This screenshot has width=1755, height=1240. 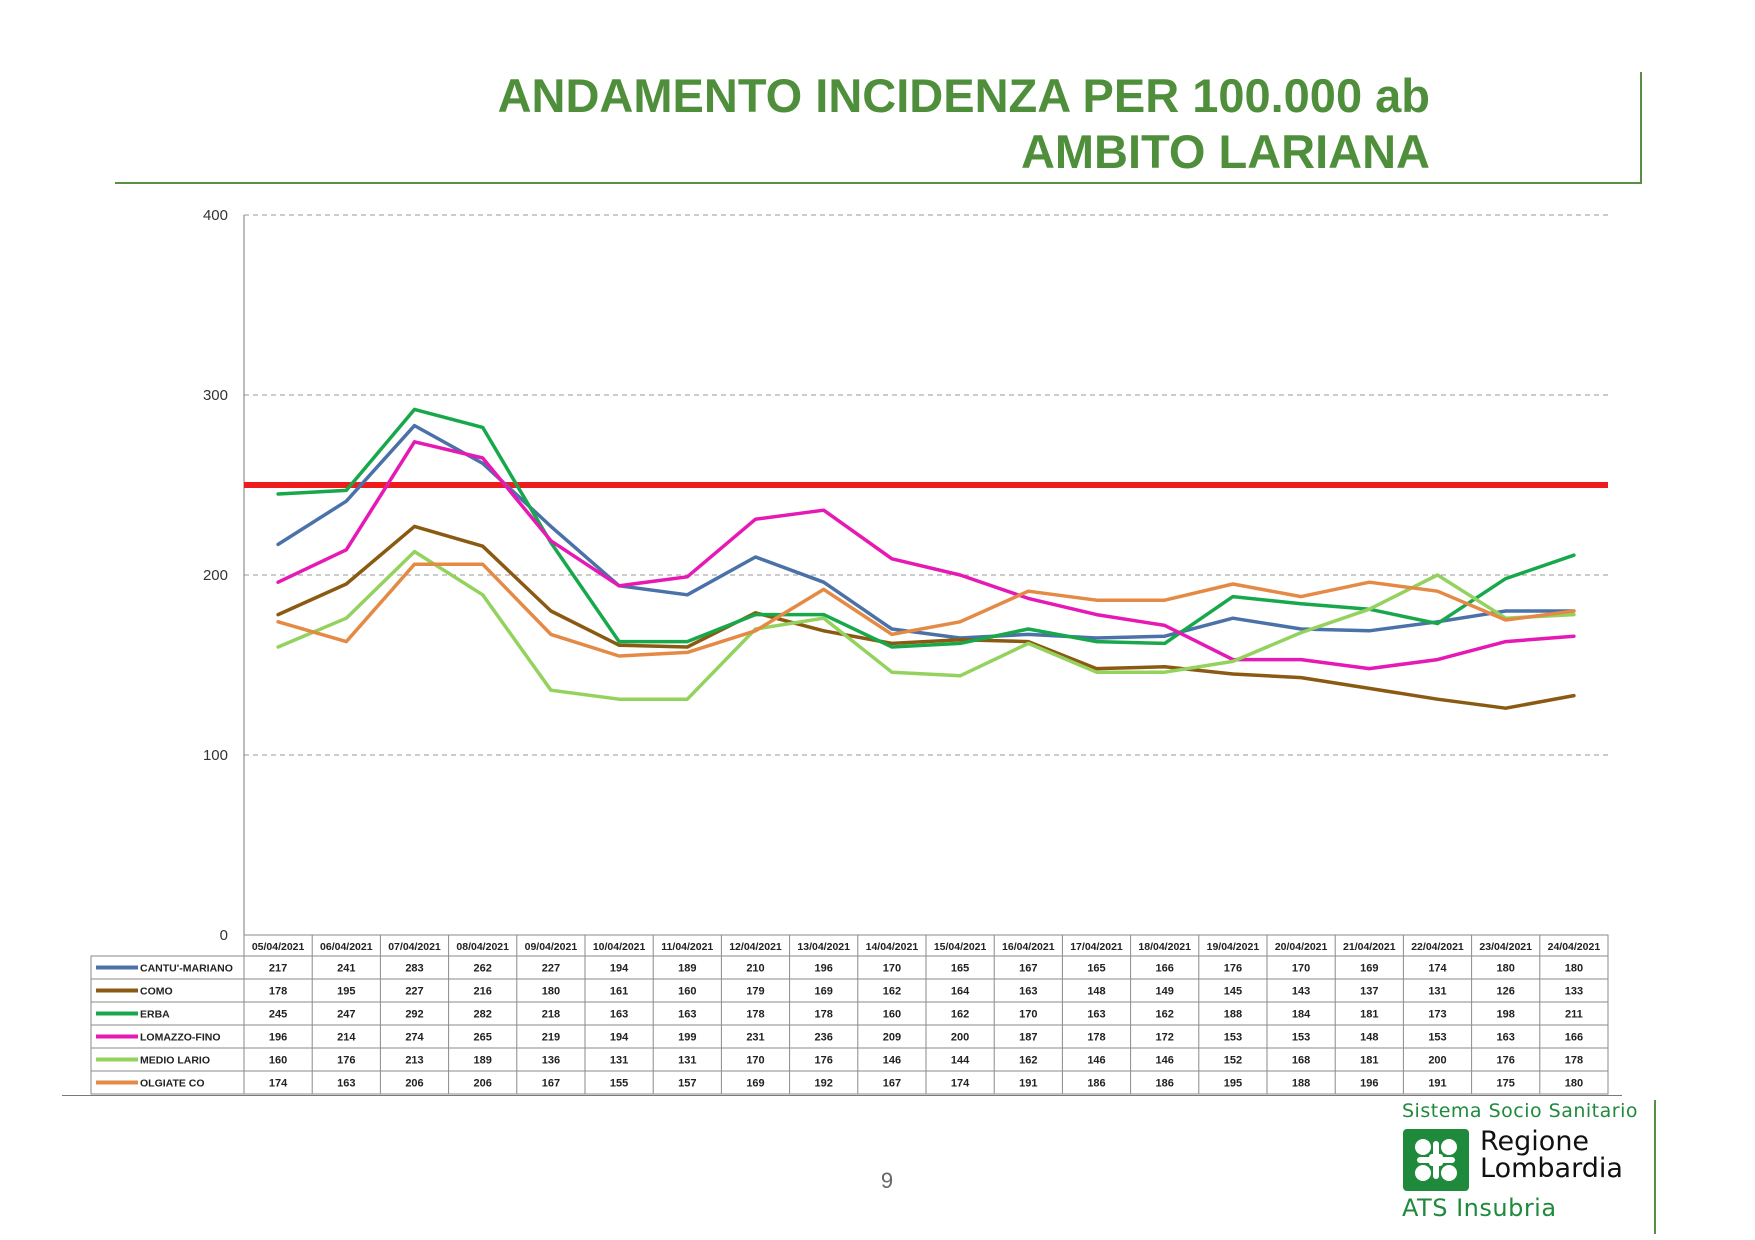 What do you see at coordinates (1369, 969) in the screenshot?
I see `data-label: 169` at bounding box center [1369, 969].